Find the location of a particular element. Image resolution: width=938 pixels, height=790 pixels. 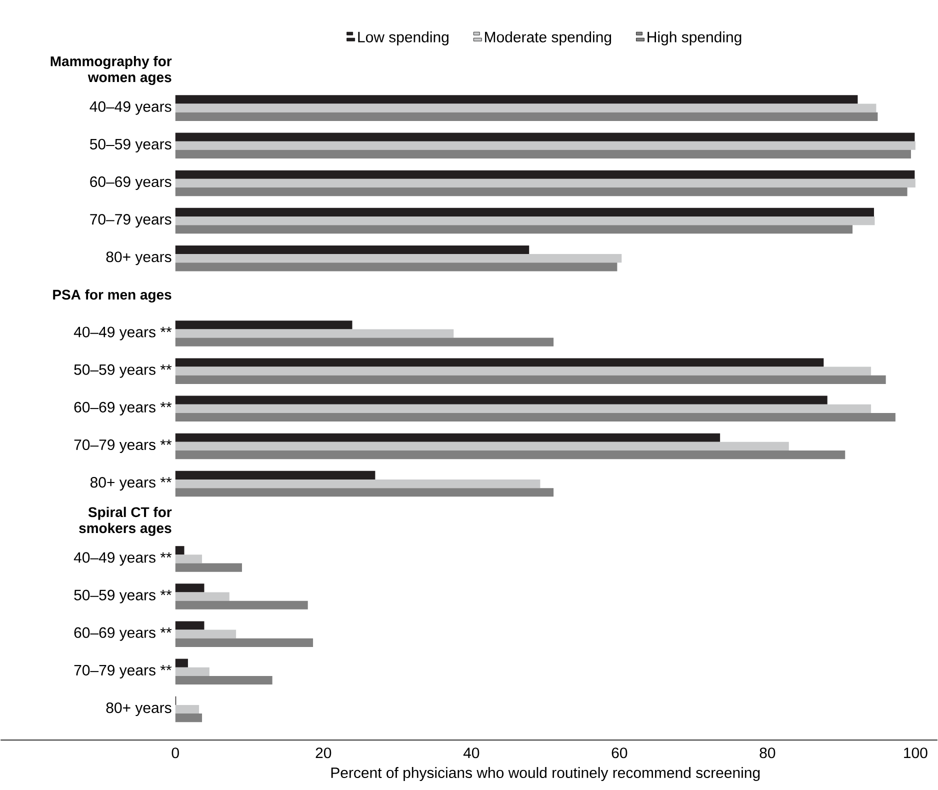

x-tick-label: 60 is located at coordinates (620, 753).